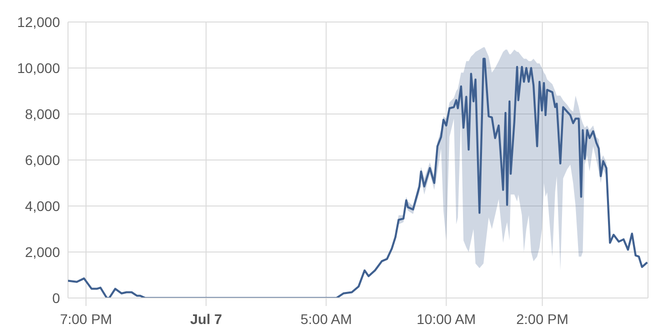  I want to click on y-tick-label: 8,000, so click(42, 114).